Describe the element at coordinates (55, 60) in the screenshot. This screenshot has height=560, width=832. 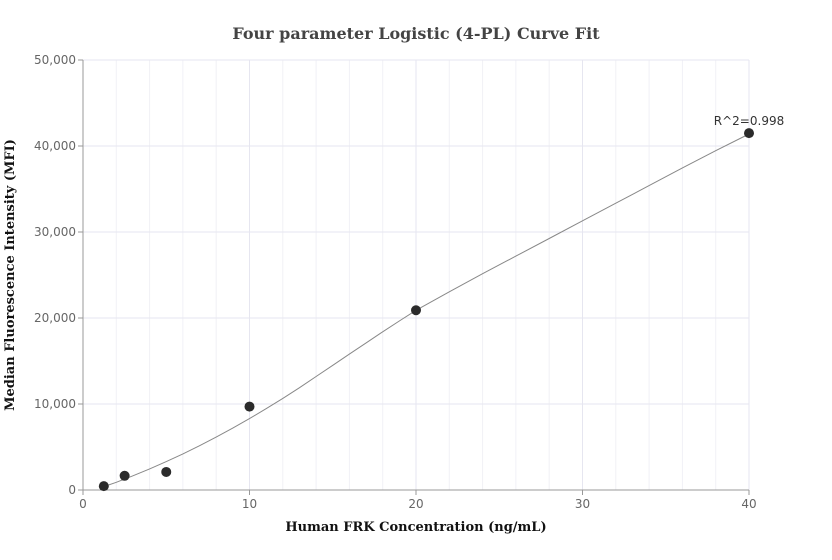
I see `y-tick-label: 50,000` at that location.